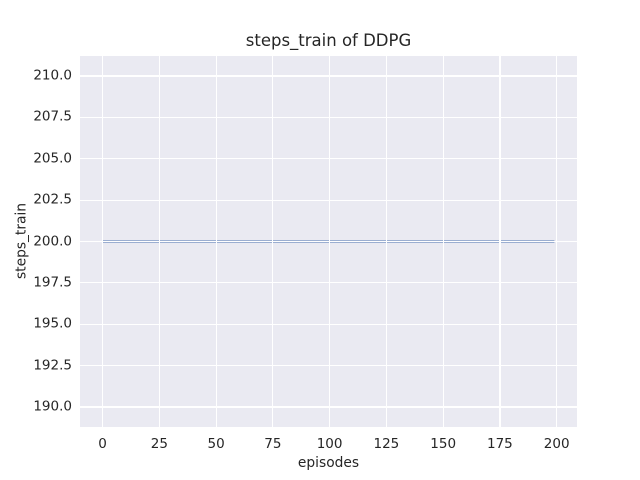 This screenshot has height=480, width=640. I want to click on x-tick-label: 0, so click(102, 444).